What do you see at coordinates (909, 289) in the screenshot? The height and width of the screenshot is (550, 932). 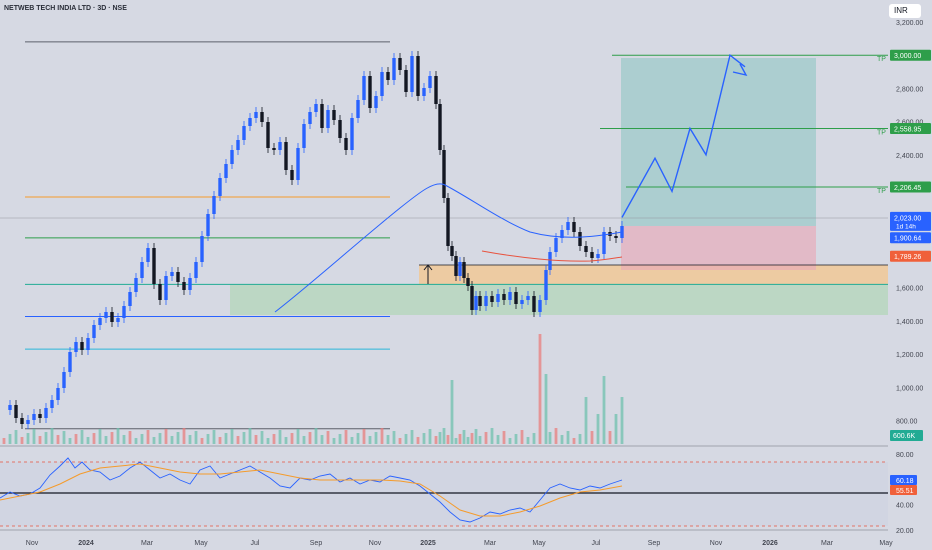 I see `price-tick: 1,600.00` at bounding box center [909, 289].